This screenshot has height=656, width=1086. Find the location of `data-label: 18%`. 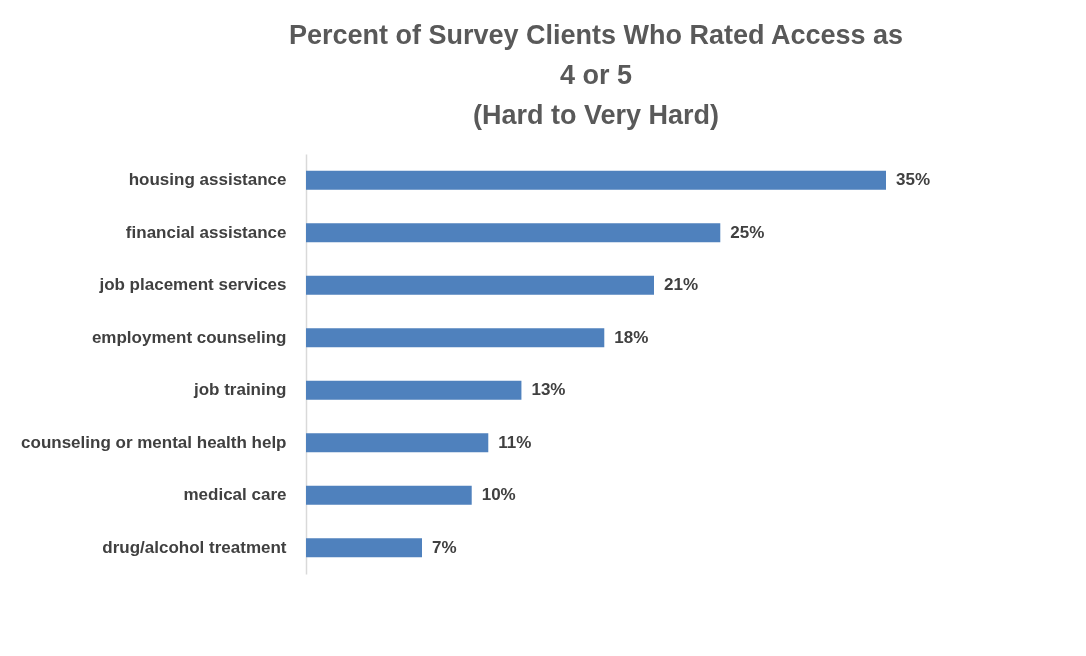

data-label: 18% is located at coordinates (631, 337).